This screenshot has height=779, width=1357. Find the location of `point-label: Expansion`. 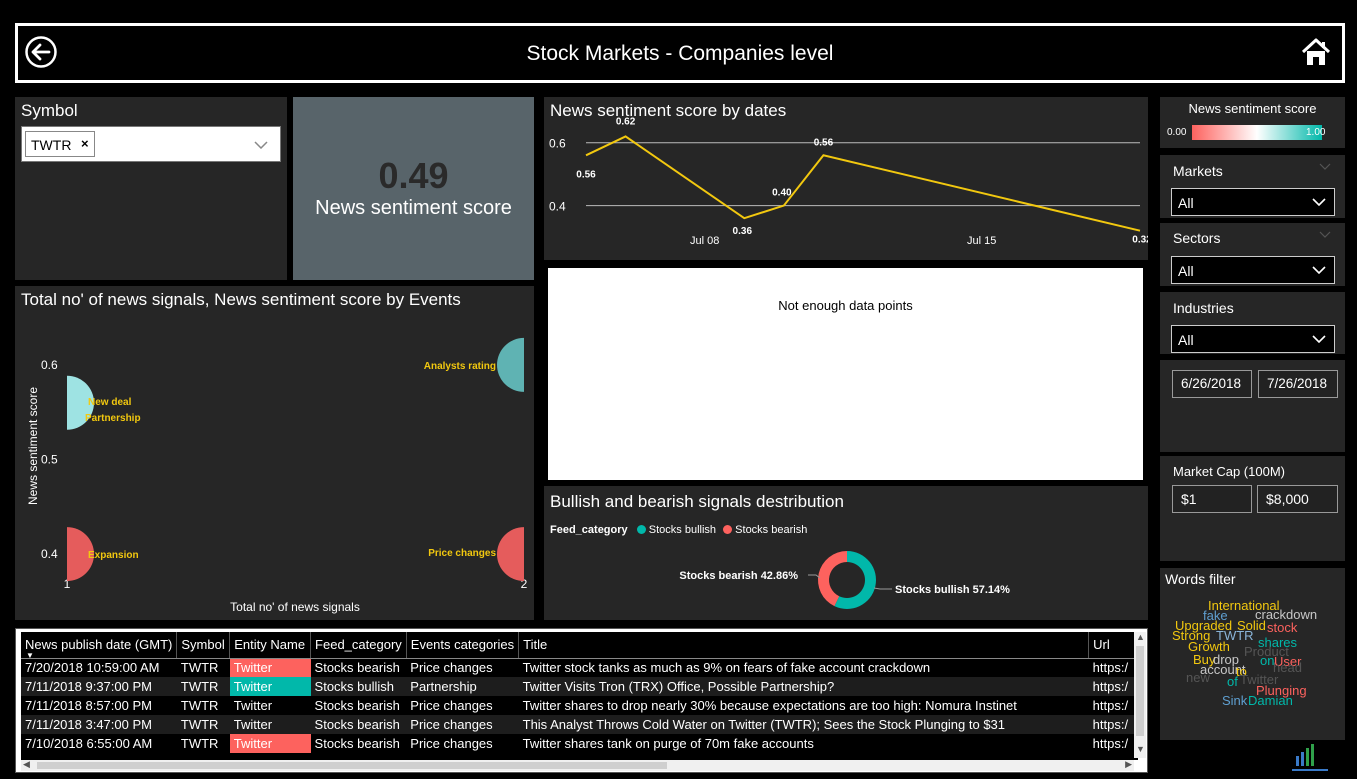

point-label: Expansion is located at coordinates (113, 555).